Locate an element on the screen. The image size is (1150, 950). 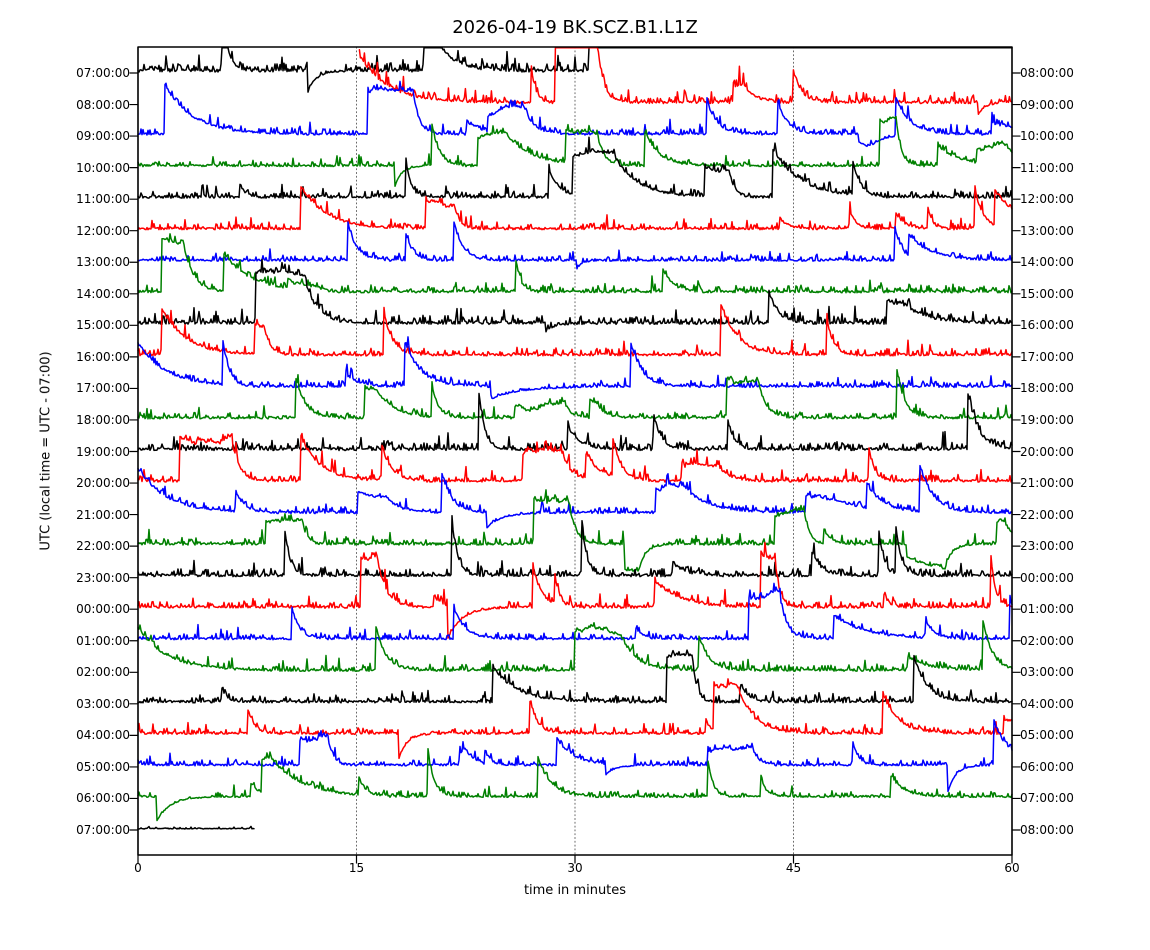
x-tick-label: 15 is located at coordinates (356, 868).